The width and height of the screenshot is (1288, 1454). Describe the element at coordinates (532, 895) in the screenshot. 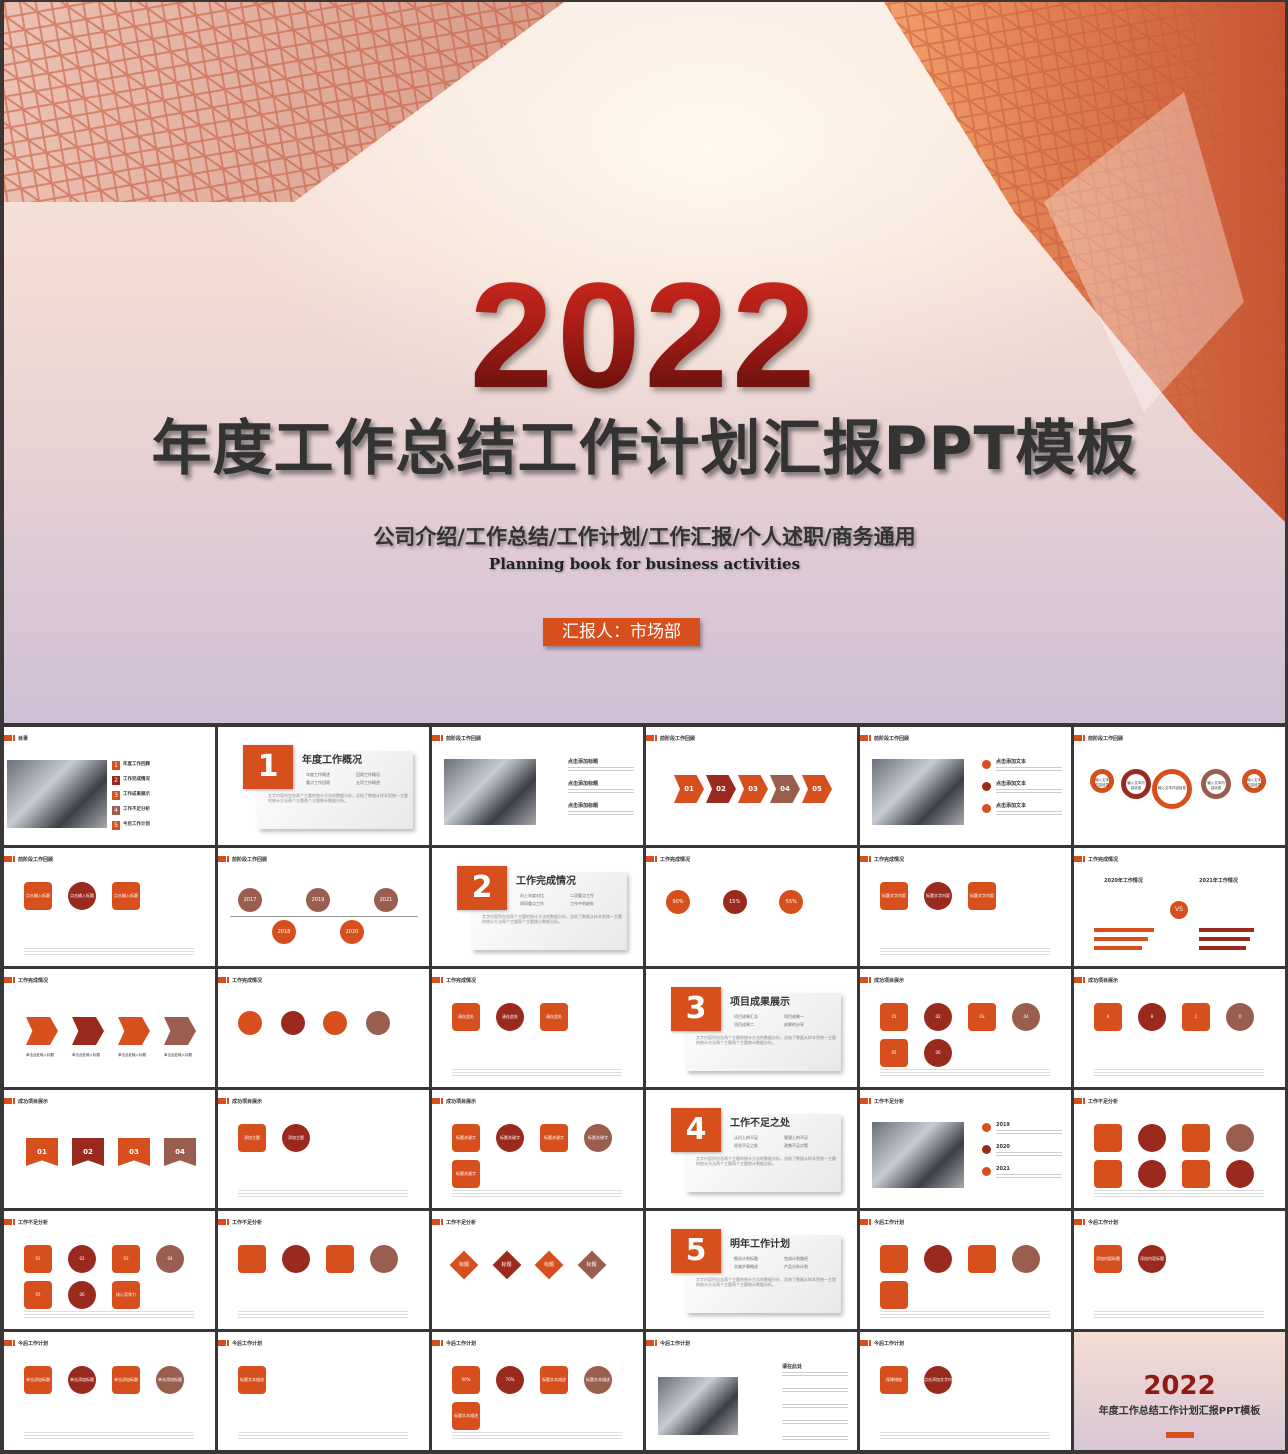

I see `bullet-item: 向上年度对比` at that location.